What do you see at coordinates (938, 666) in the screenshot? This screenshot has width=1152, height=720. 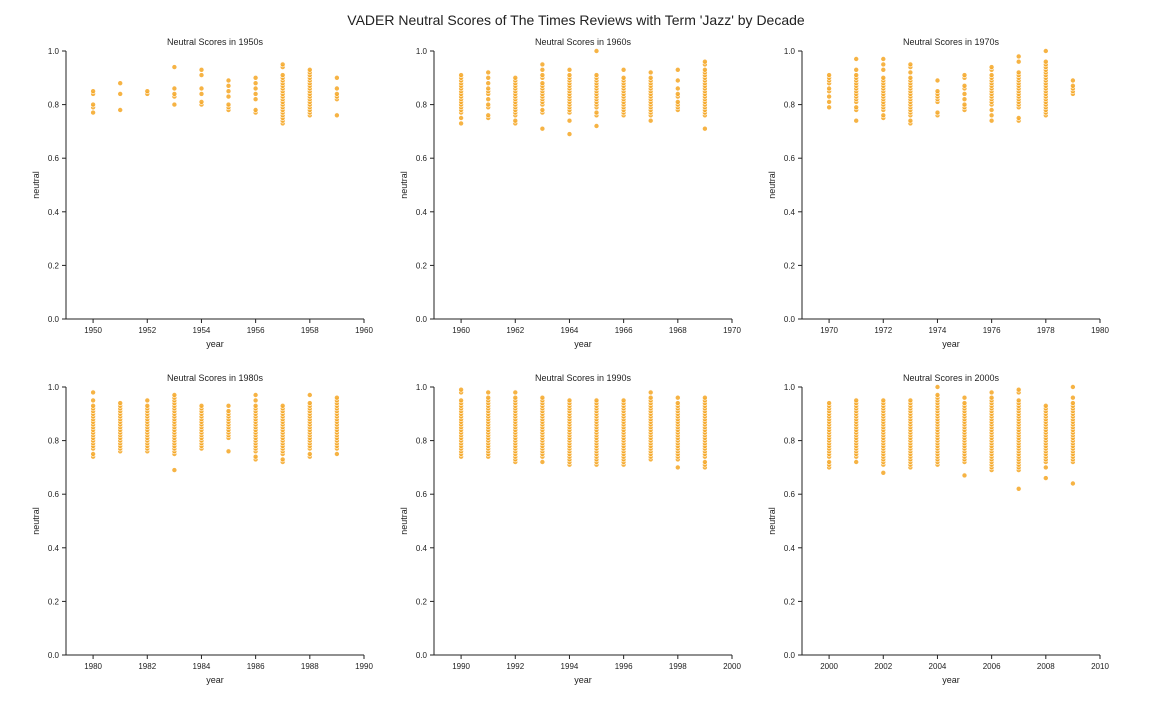 I see `x-tick-label: 2004` at bounding box center [938, 666].